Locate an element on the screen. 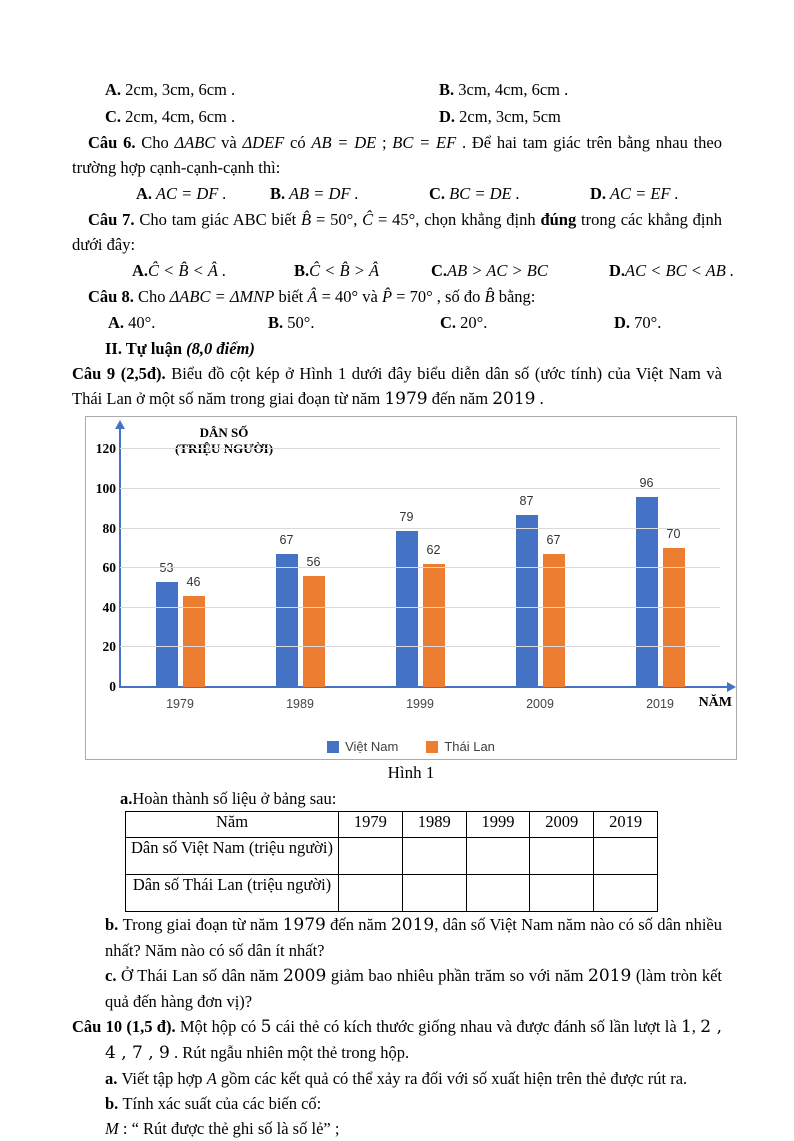  legend-item: Thái Lan is located at coordinates (460, 746).